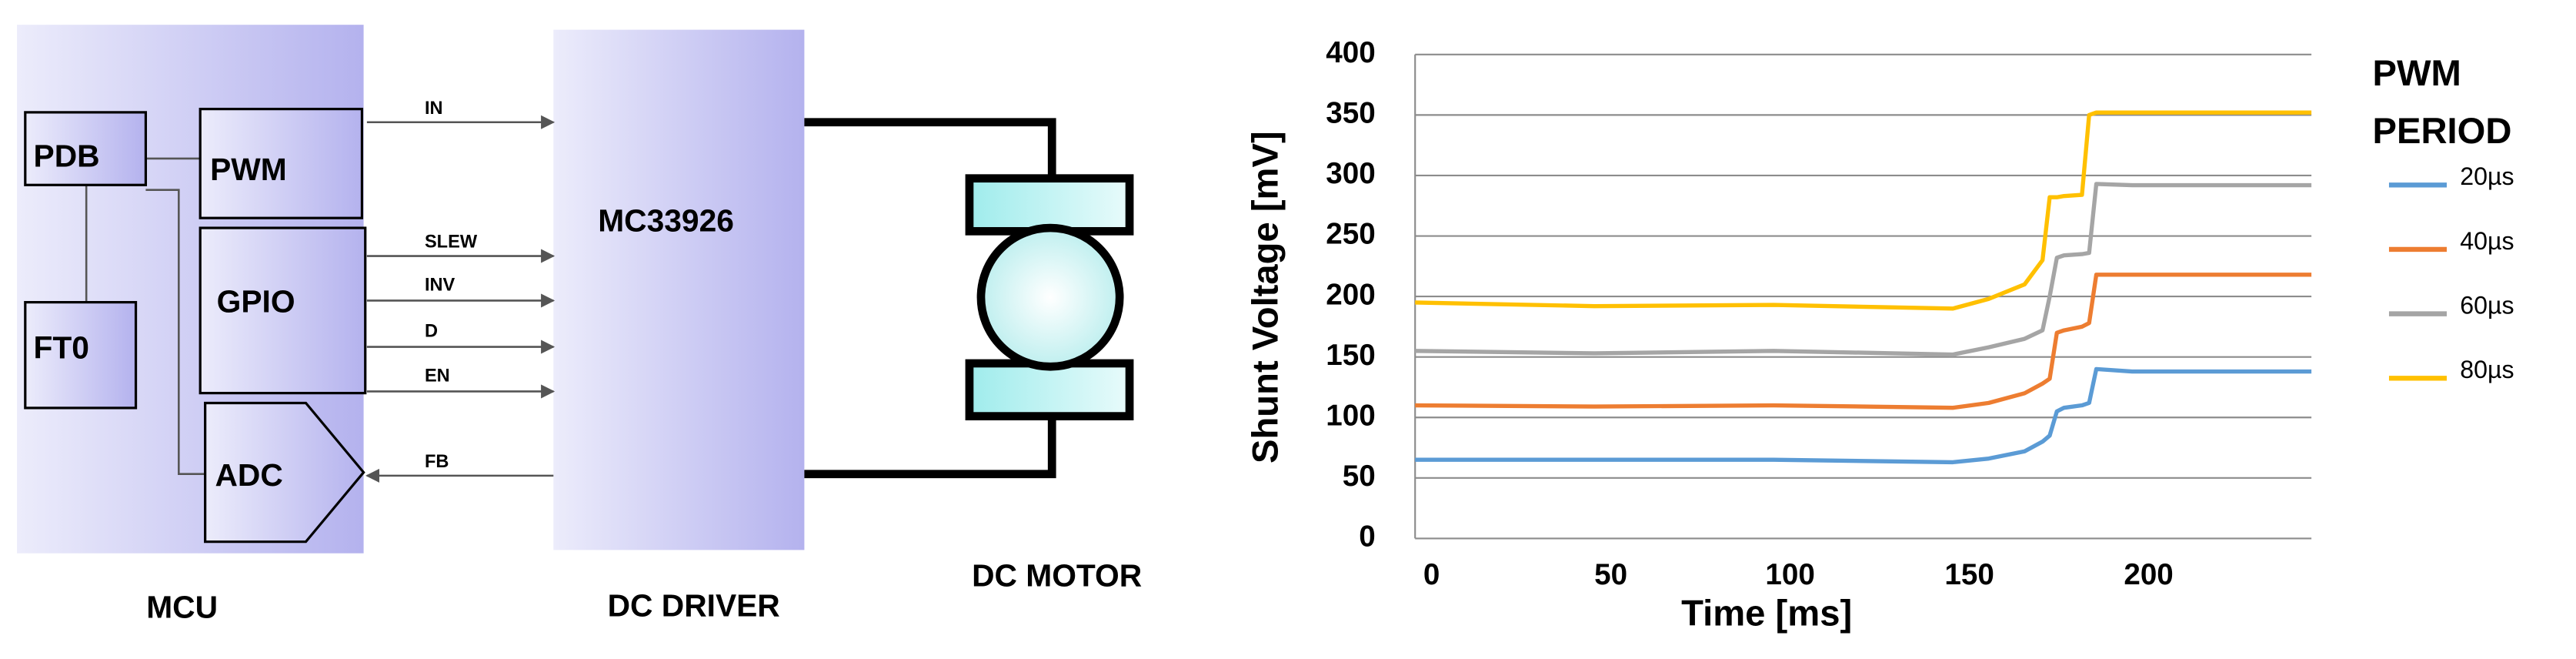  I want to click on pdb-block, so click(86, 148).